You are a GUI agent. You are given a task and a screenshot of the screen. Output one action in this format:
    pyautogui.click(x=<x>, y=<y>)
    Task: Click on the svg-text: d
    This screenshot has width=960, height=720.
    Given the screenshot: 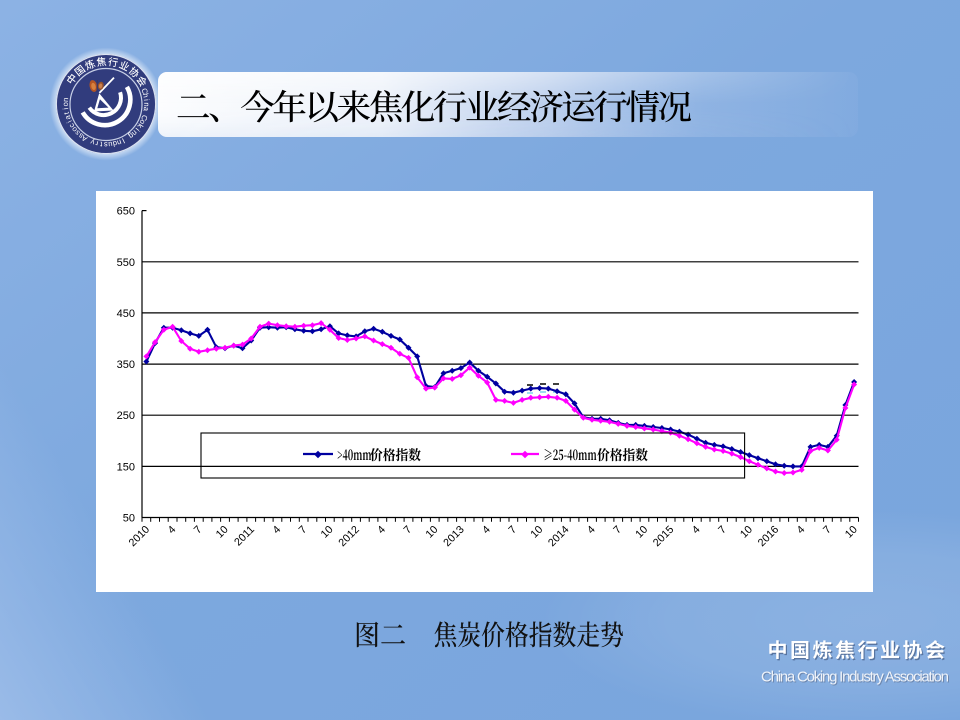 What is the action you would take?
    pyautogui.click(x=115, y=144)
    